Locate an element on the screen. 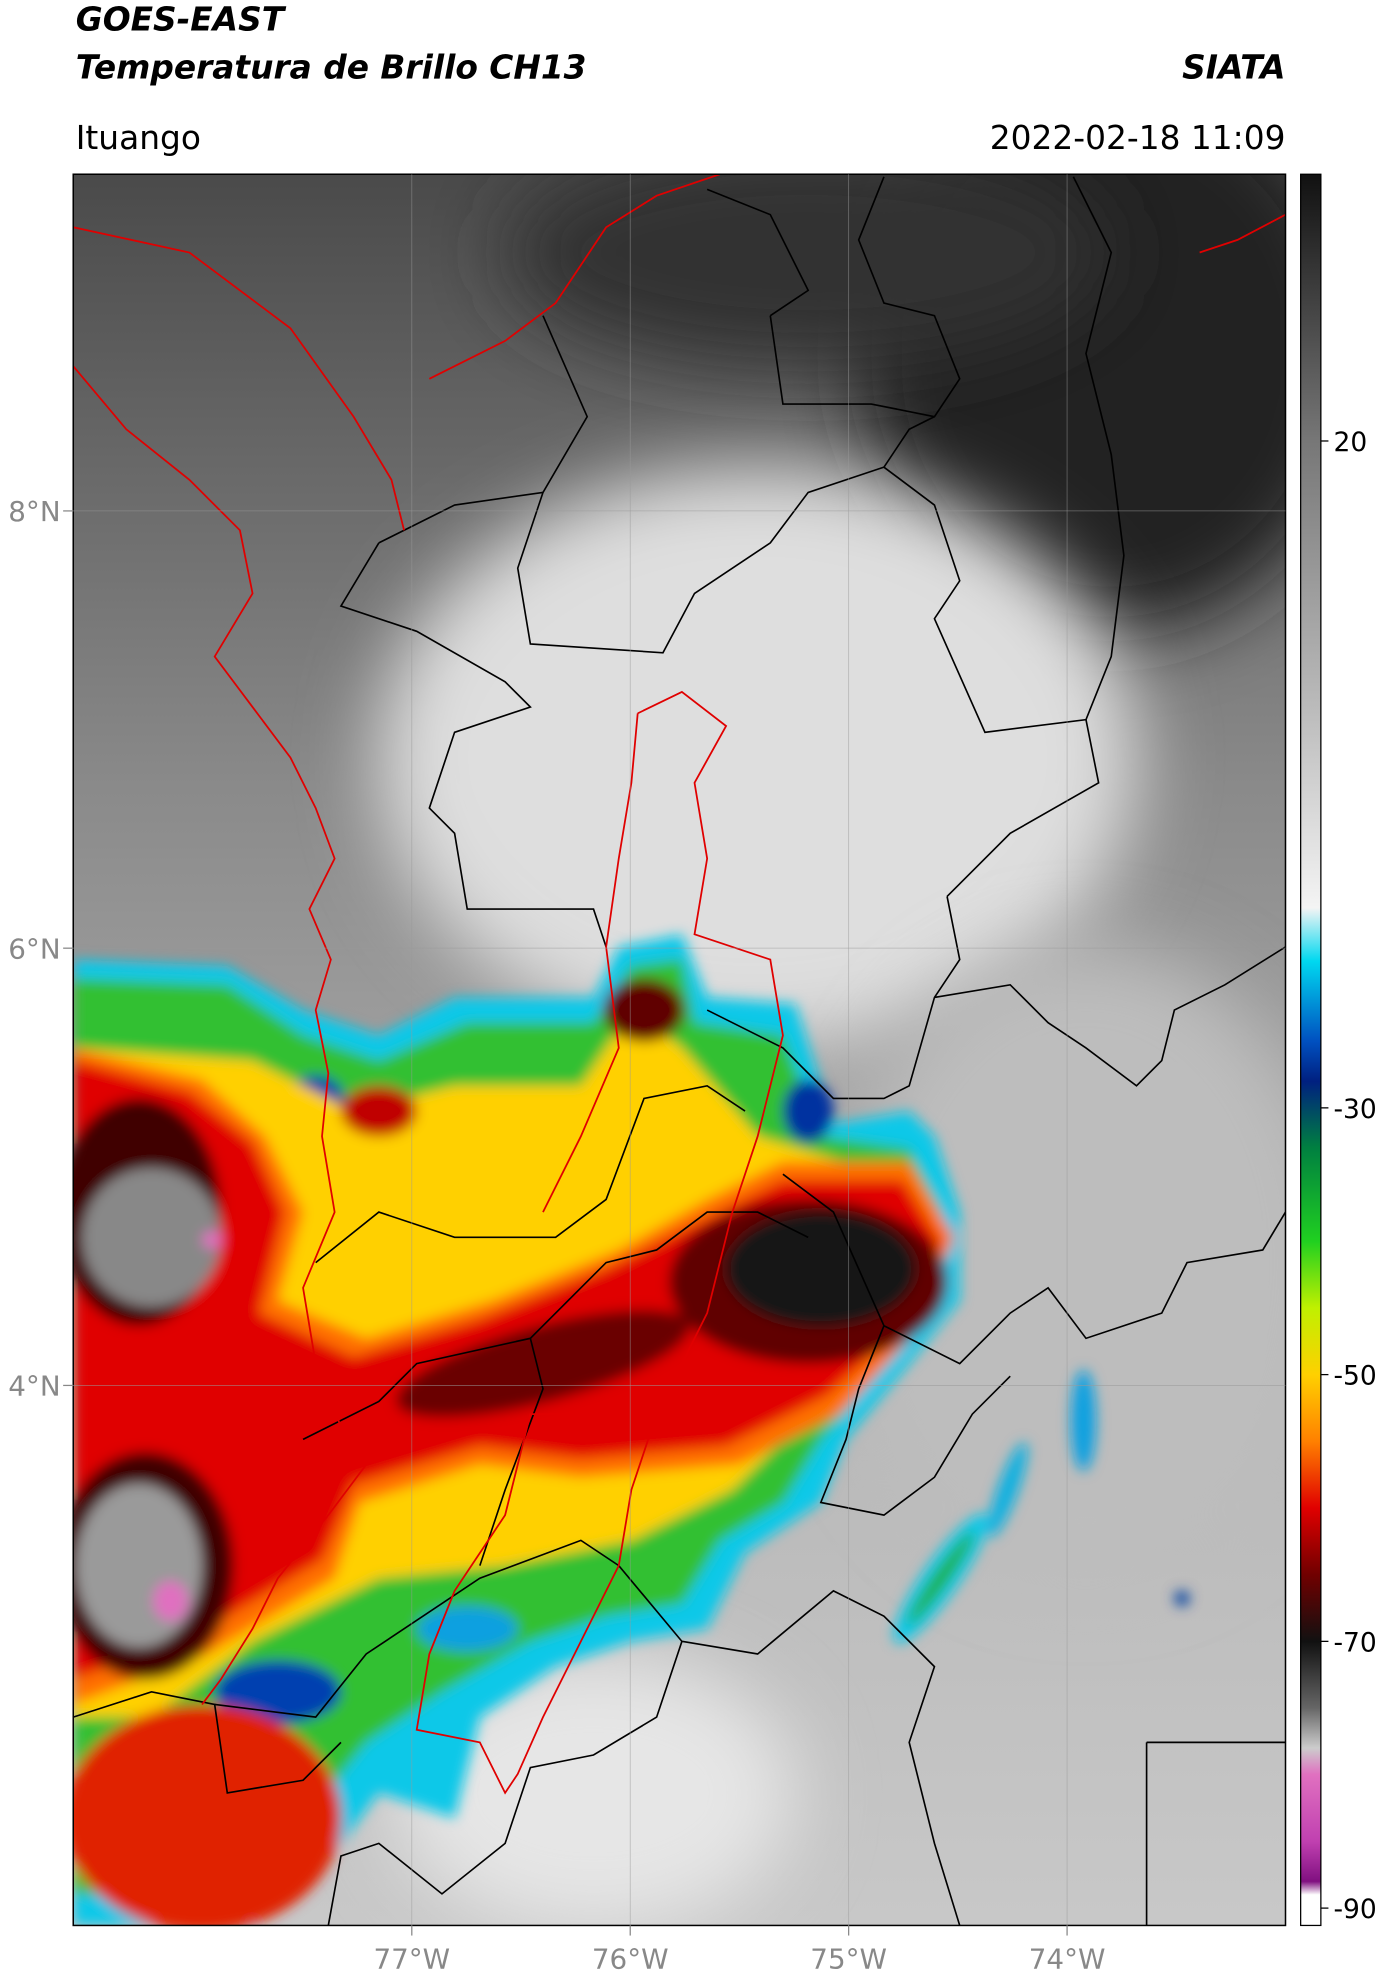 Image resolution: width=1384 pixels, height=1981 pixels. datetime: 2022-02-18 11:09 is located at coordinates (1138, 138).